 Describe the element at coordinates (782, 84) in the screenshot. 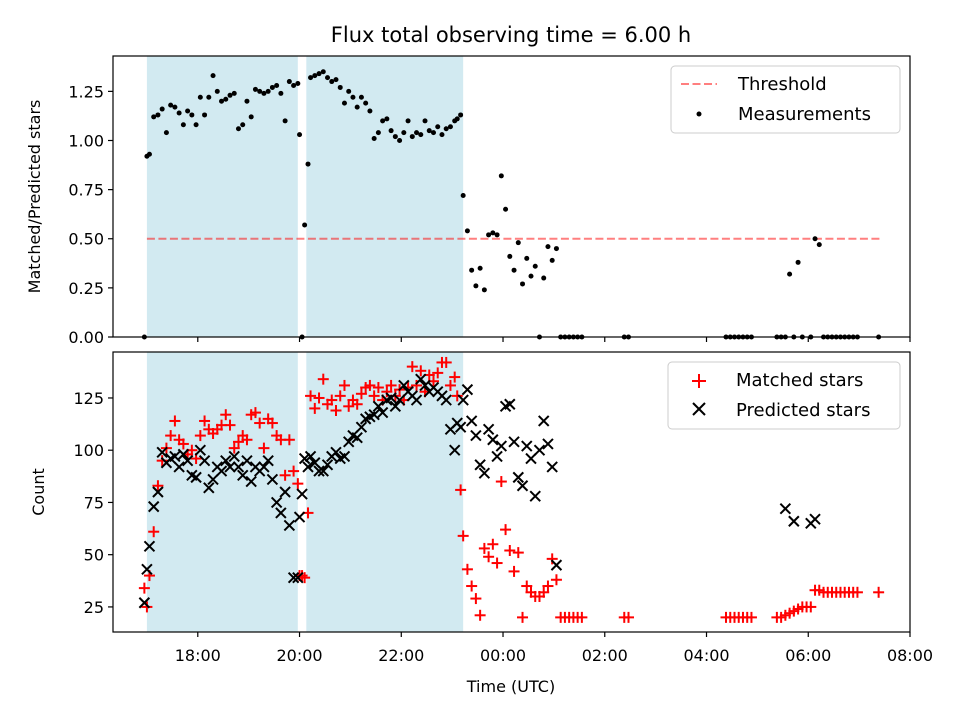

I see `threshold-legend-label: Threshold` at that location.